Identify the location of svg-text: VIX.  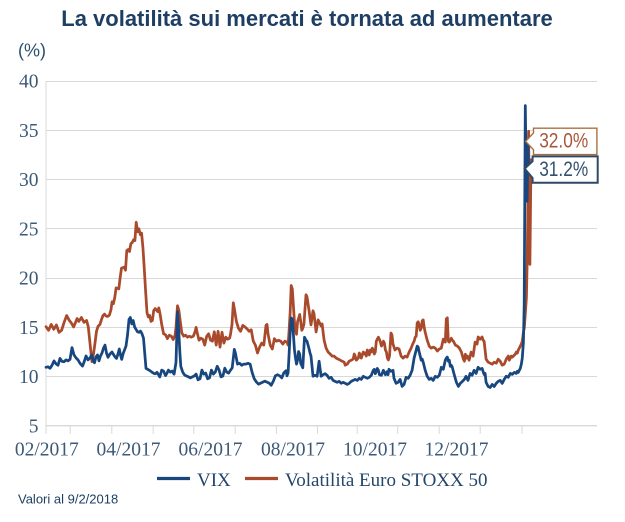
(214, 480).